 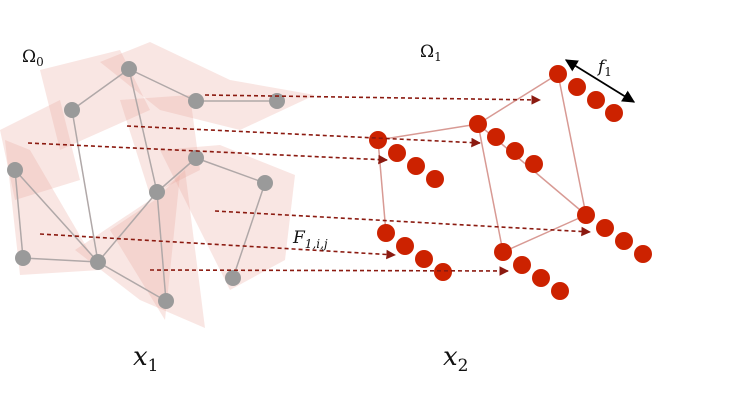 What do you see at coordinates (33, 58) in the screenshot?
I see `domain-omega0-label: Ω0` at bounding box center [33, 58].